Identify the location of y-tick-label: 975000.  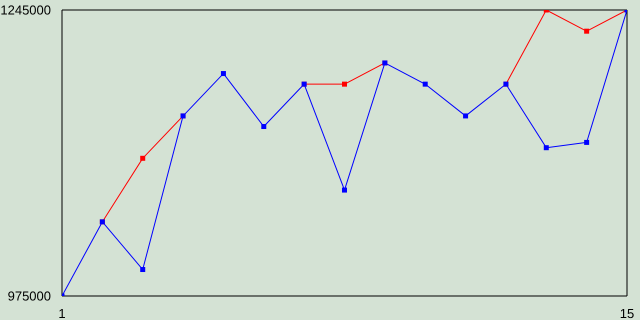
(29, 296).